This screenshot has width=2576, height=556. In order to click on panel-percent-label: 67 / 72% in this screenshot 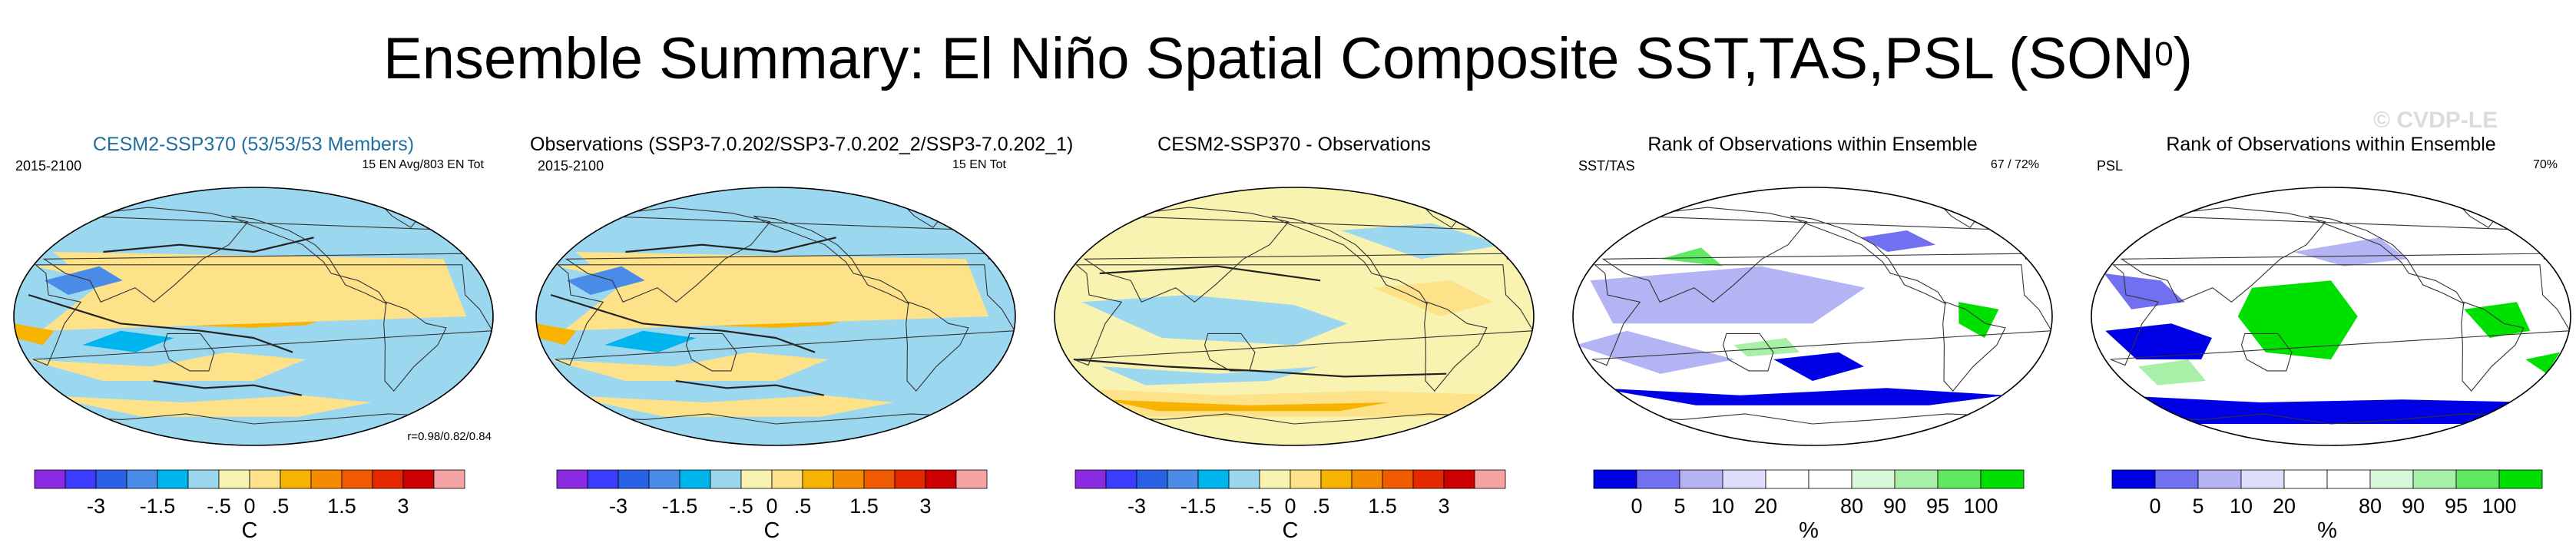, I will do `click(2015, 164)`.